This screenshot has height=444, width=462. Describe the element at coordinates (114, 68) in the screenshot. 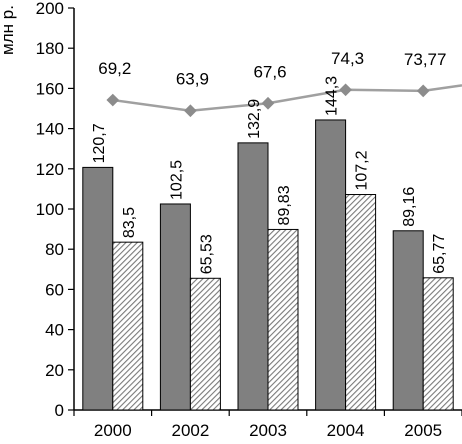

I see `data-label-line: 69,2` at that location.